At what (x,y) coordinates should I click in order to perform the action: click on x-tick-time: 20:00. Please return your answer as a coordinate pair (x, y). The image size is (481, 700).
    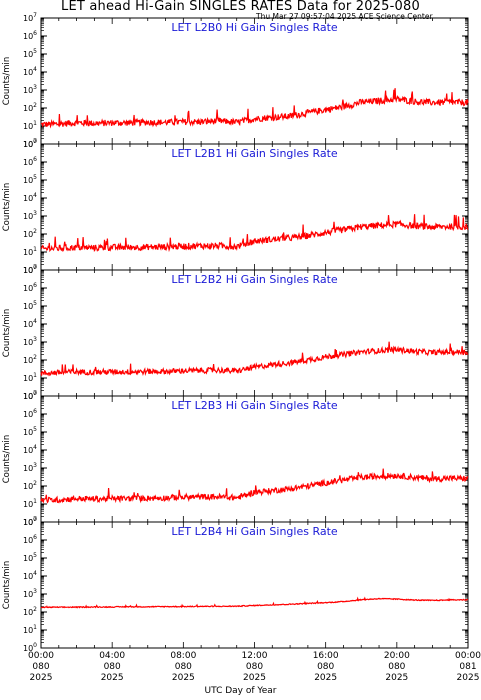
    Looking at the image, I should click on (397, 656).